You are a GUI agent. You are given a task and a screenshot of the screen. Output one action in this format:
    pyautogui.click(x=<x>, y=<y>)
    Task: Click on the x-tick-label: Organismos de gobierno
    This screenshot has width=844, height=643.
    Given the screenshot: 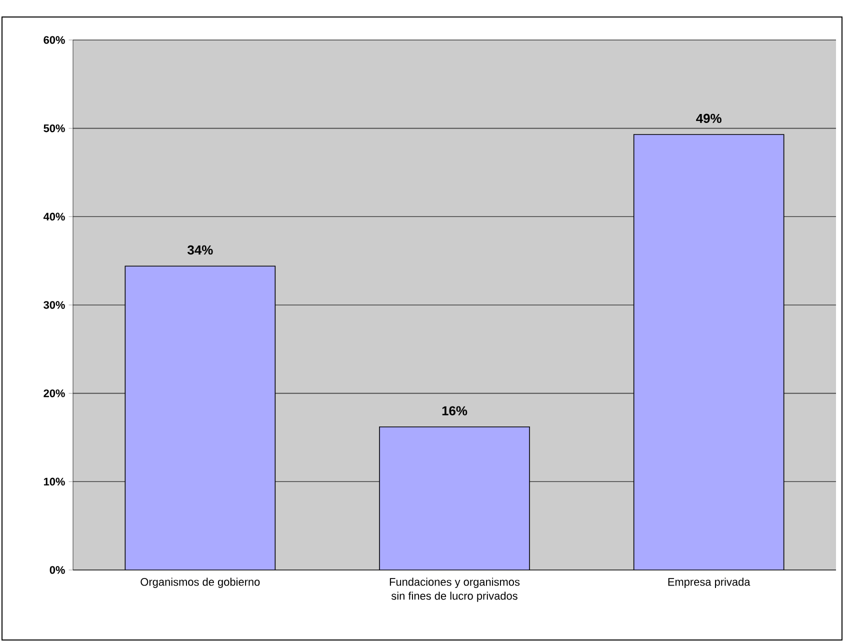 What is the action you would take?
    pyautogui.click(x=200, y=583)
    